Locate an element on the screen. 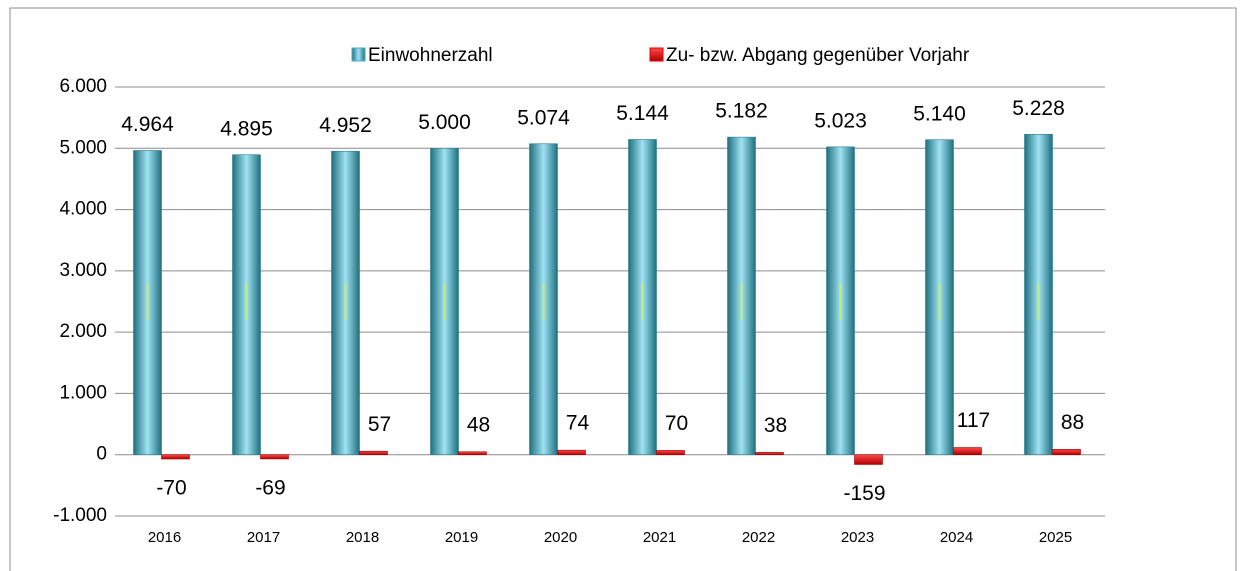  x-tick-label: 2019 is located at coordinates (461, 537).